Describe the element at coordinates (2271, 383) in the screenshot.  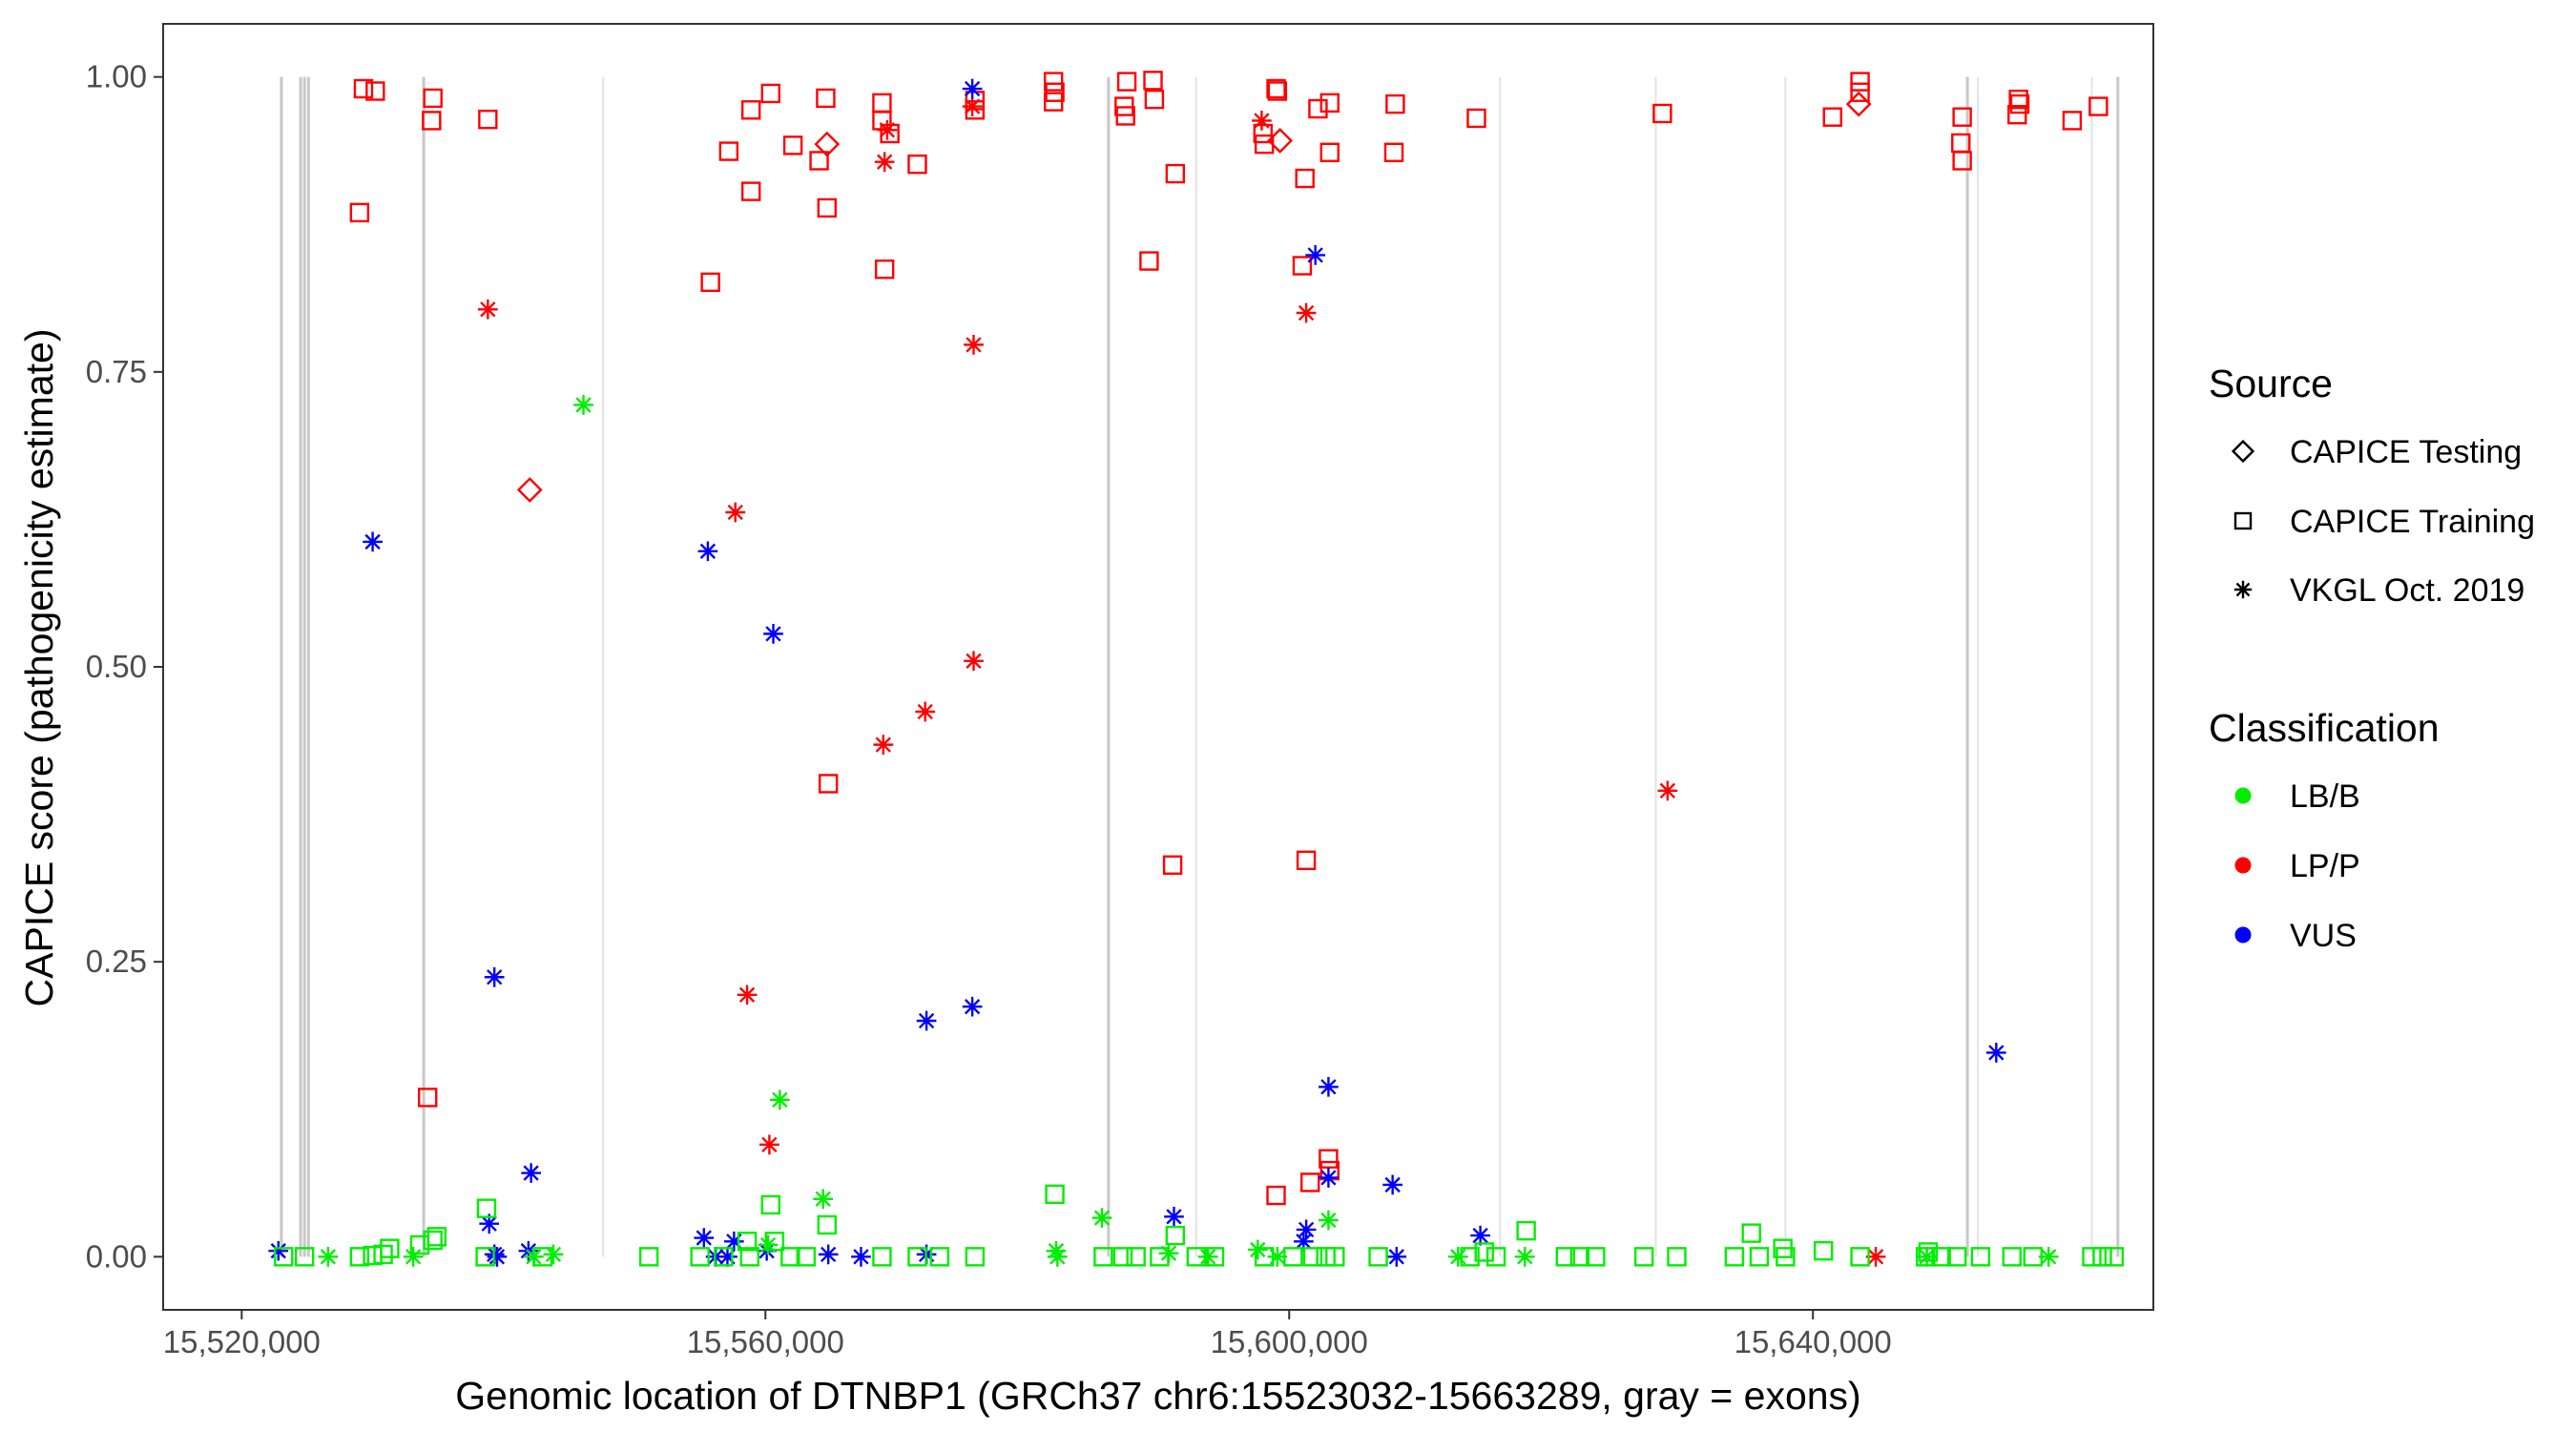
I see `legend-title-source: Source` at that location.